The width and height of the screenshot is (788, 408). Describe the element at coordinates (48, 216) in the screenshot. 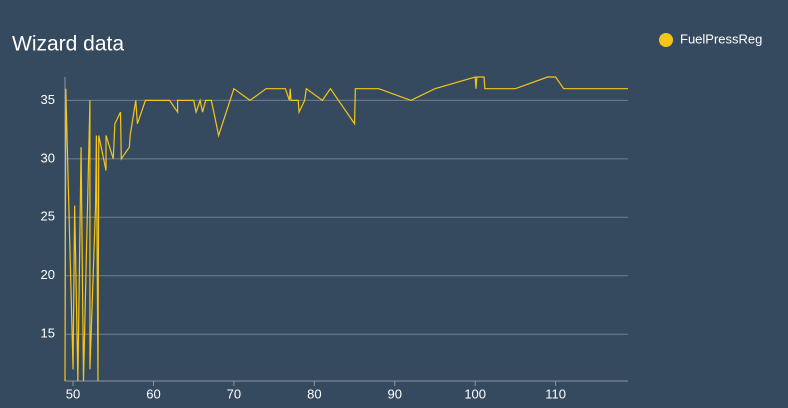

I see `y-tick-label: 25` at that location.